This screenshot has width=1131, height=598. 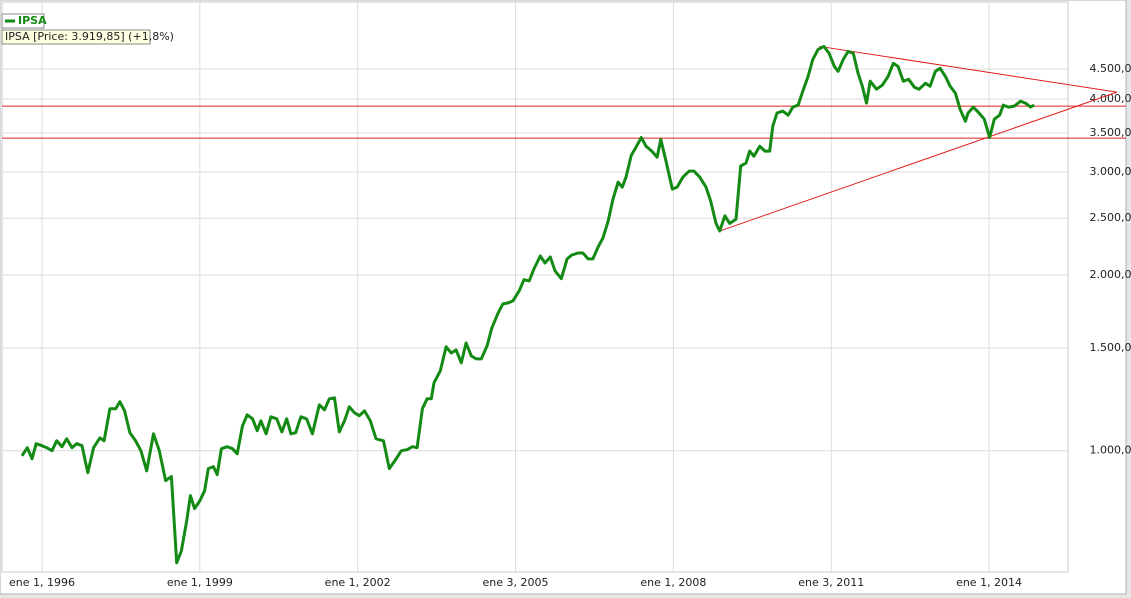 I want to click on y-tick-label: 2.500,00, so click(x=1110, y=217).